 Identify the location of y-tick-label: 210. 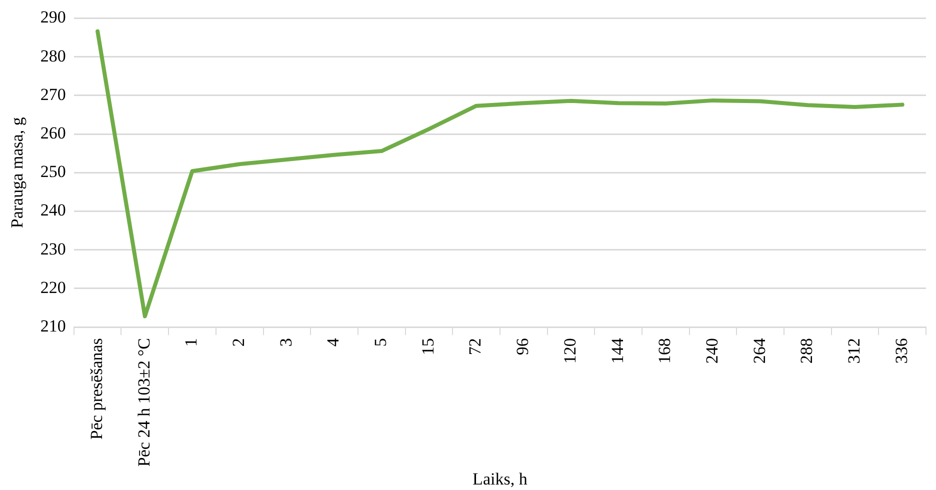
(53, 326).